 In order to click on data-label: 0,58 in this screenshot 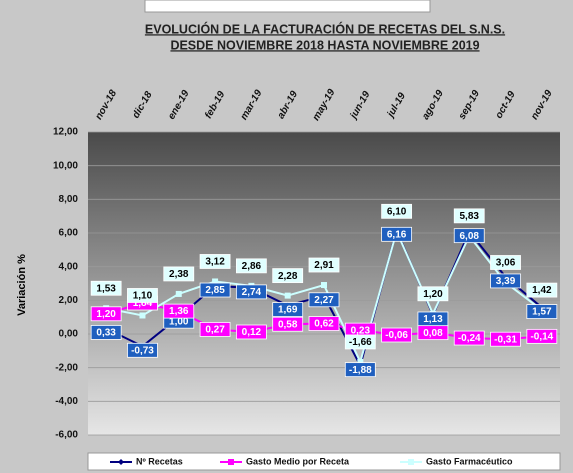, I will do `click(288, 324)`.